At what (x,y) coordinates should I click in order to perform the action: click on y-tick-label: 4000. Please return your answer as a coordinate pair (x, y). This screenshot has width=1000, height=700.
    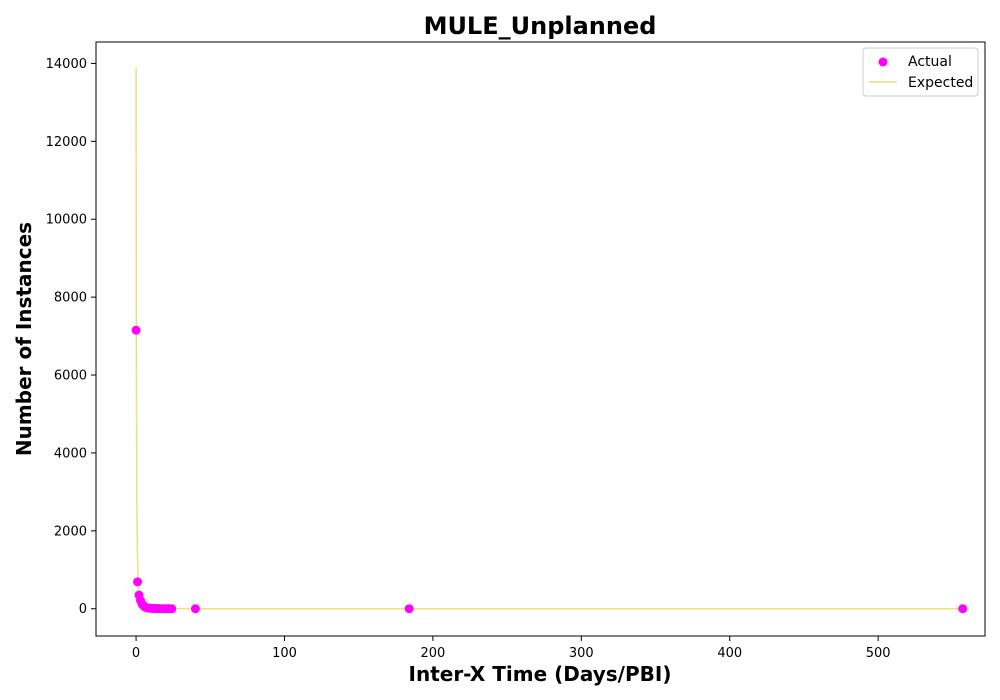
    Looking at the image, I should click on (70, 453).